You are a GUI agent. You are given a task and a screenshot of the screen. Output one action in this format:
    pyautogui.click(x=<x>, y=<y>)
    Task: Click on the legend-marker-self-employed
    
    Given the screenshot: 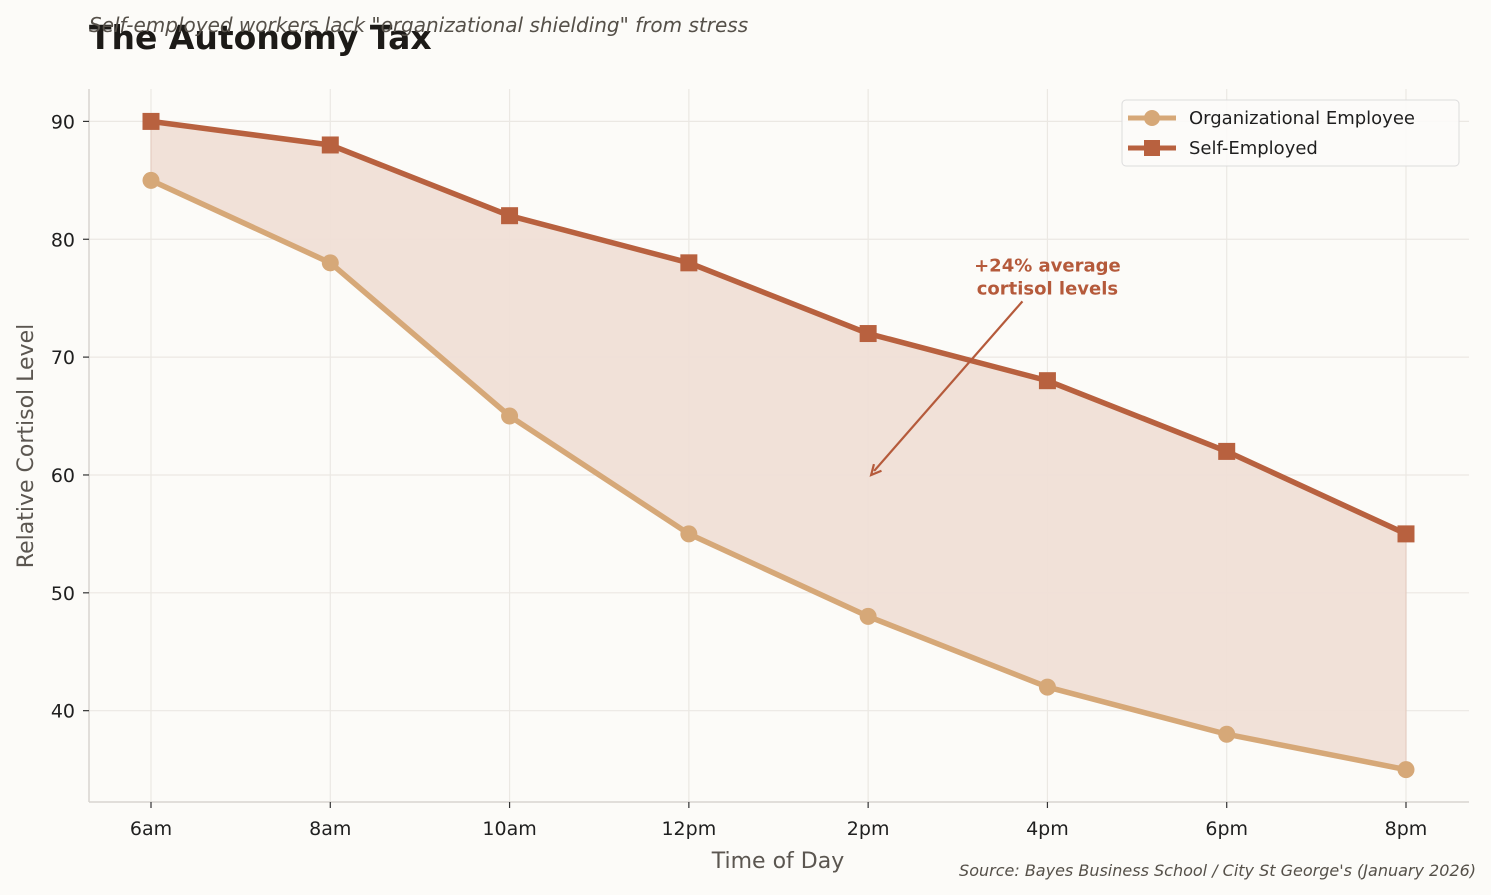 What is the action you would take?
    pyautogui.click(x=1152, y=148)
    